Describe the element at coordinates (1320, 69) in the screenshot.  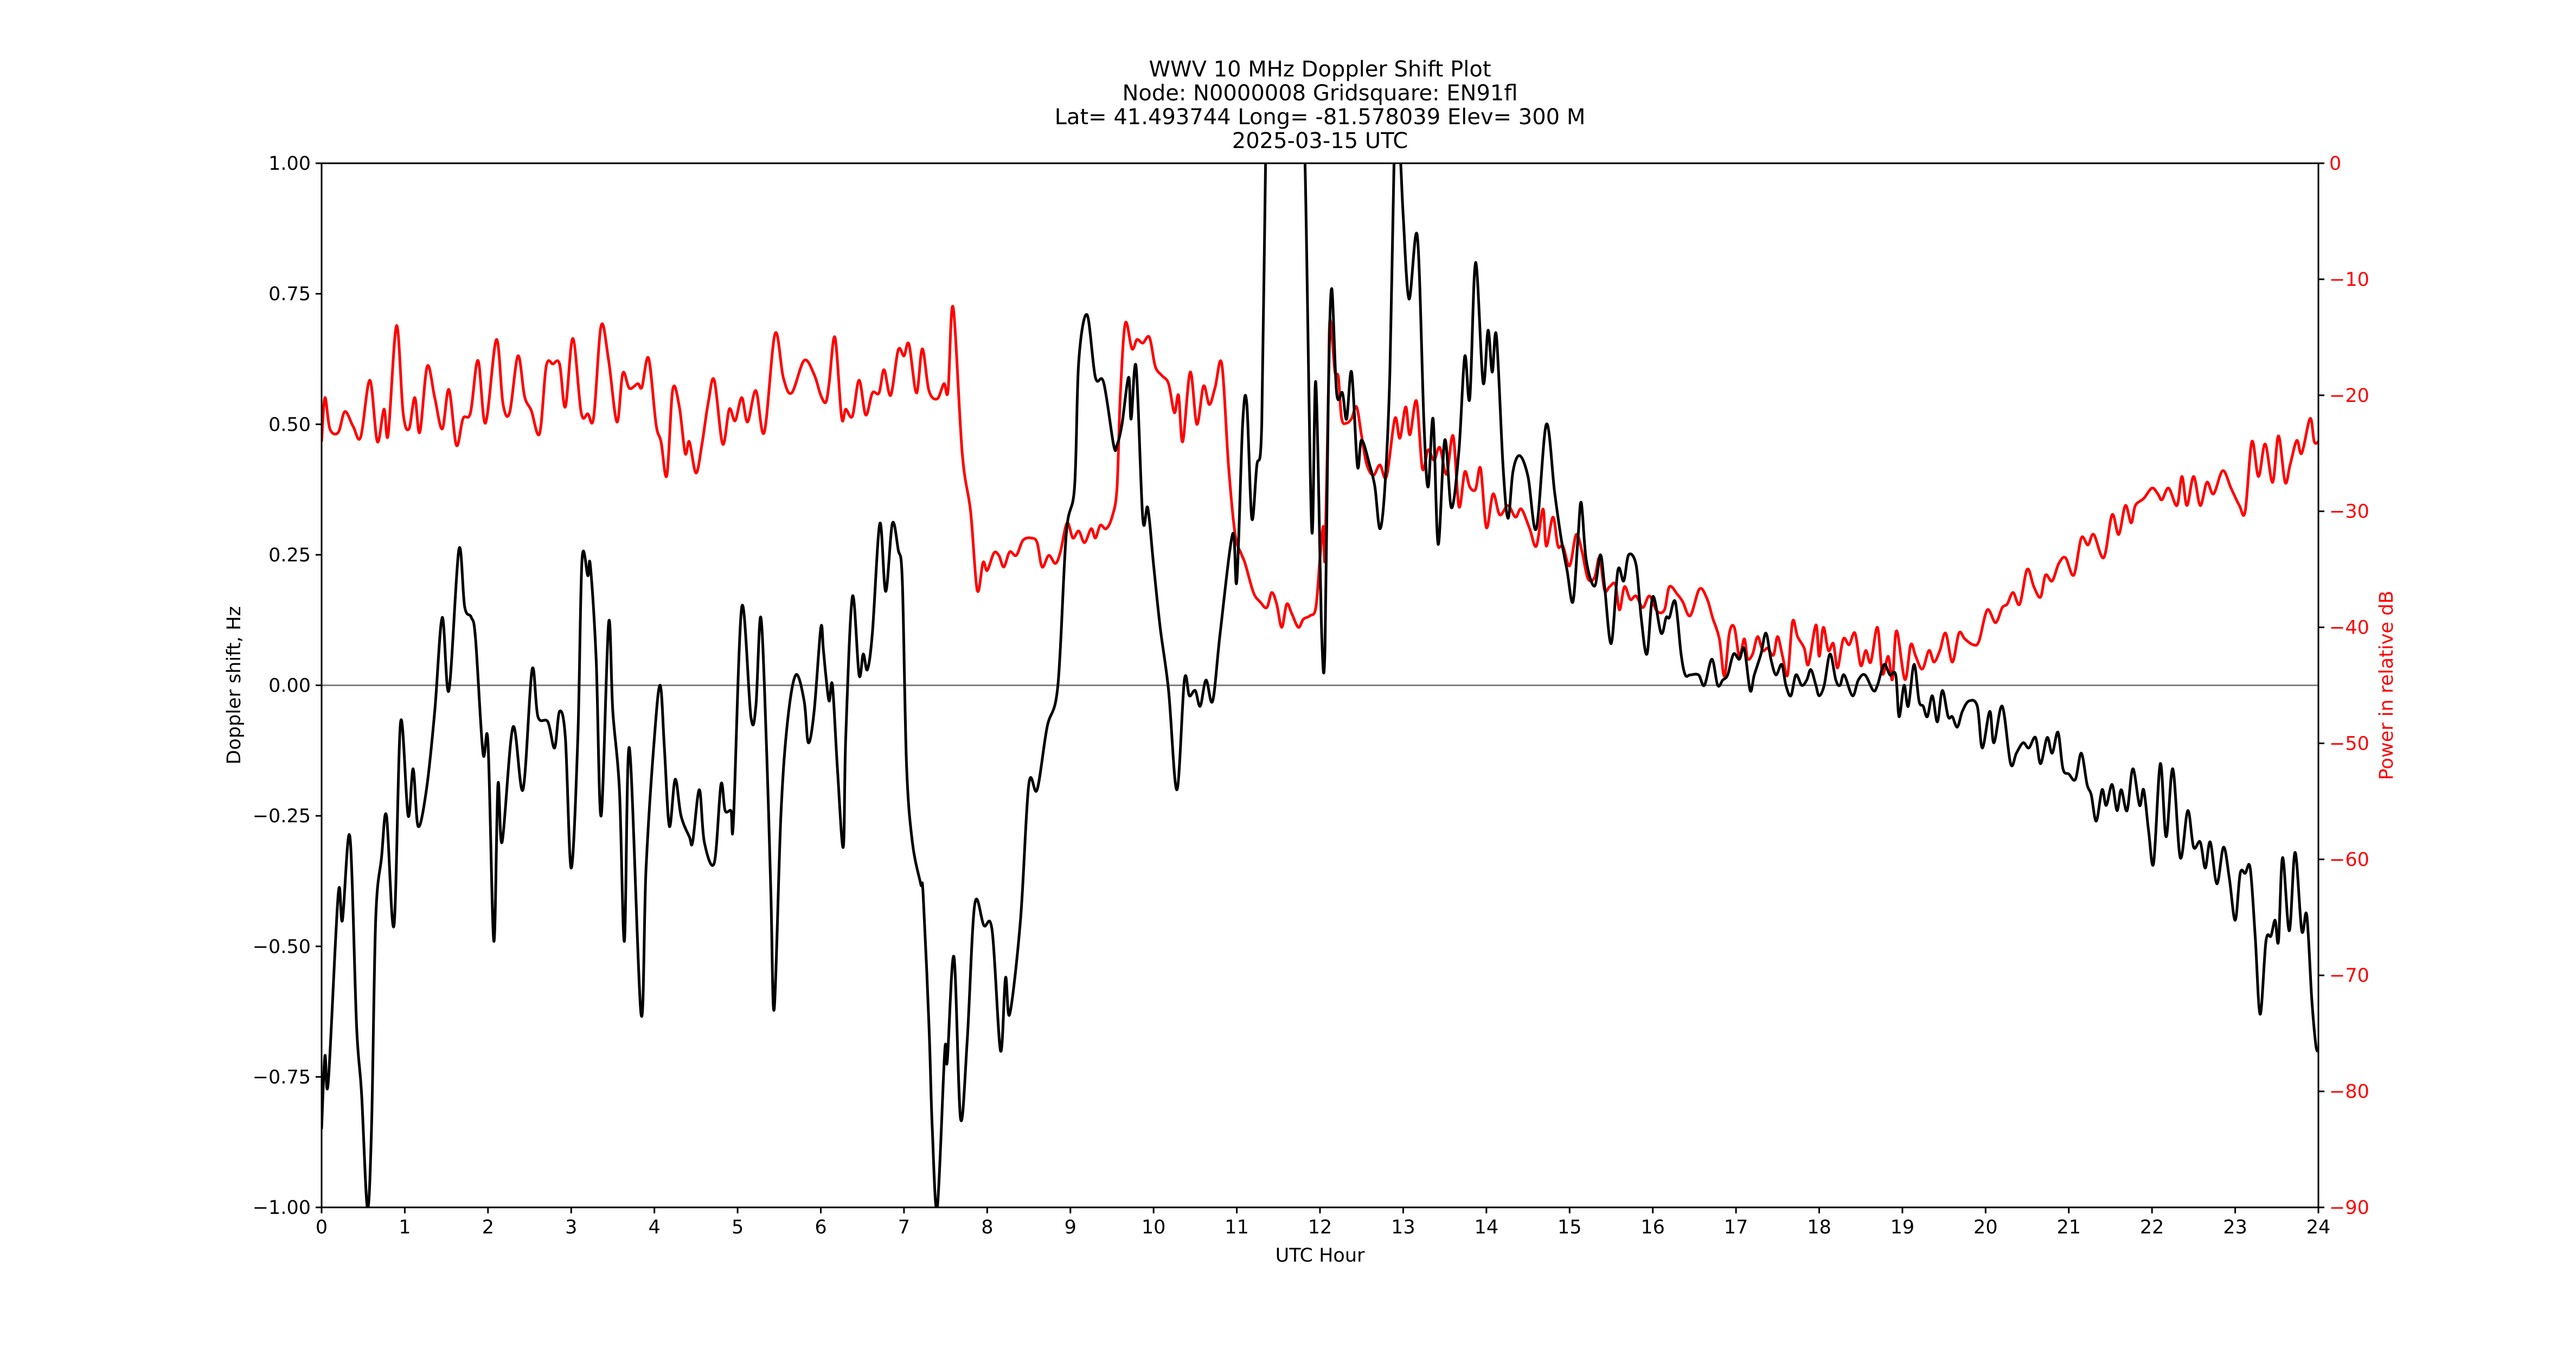
I see `title: WWV 10 MHz Doppler Shift Plot` at that location.